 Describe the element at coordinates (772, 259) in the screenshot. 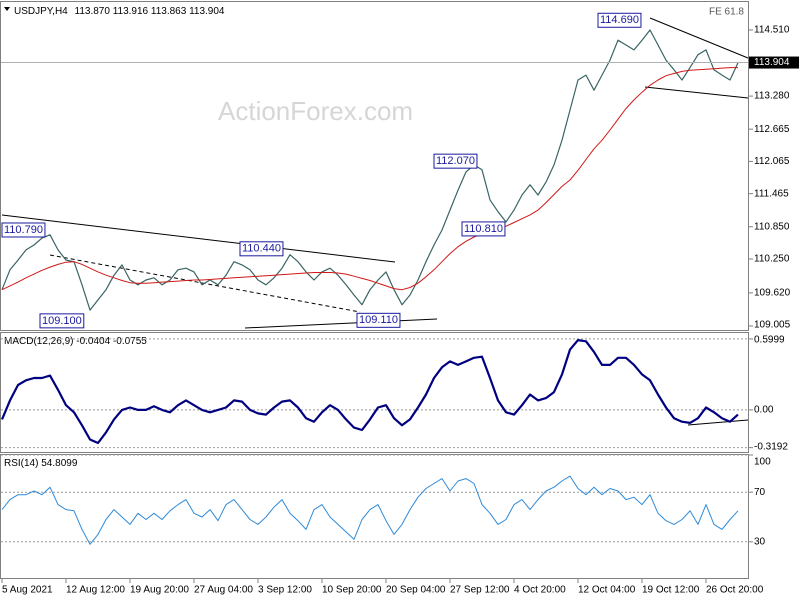

I see `y-tick-label: 110.250` at that location.